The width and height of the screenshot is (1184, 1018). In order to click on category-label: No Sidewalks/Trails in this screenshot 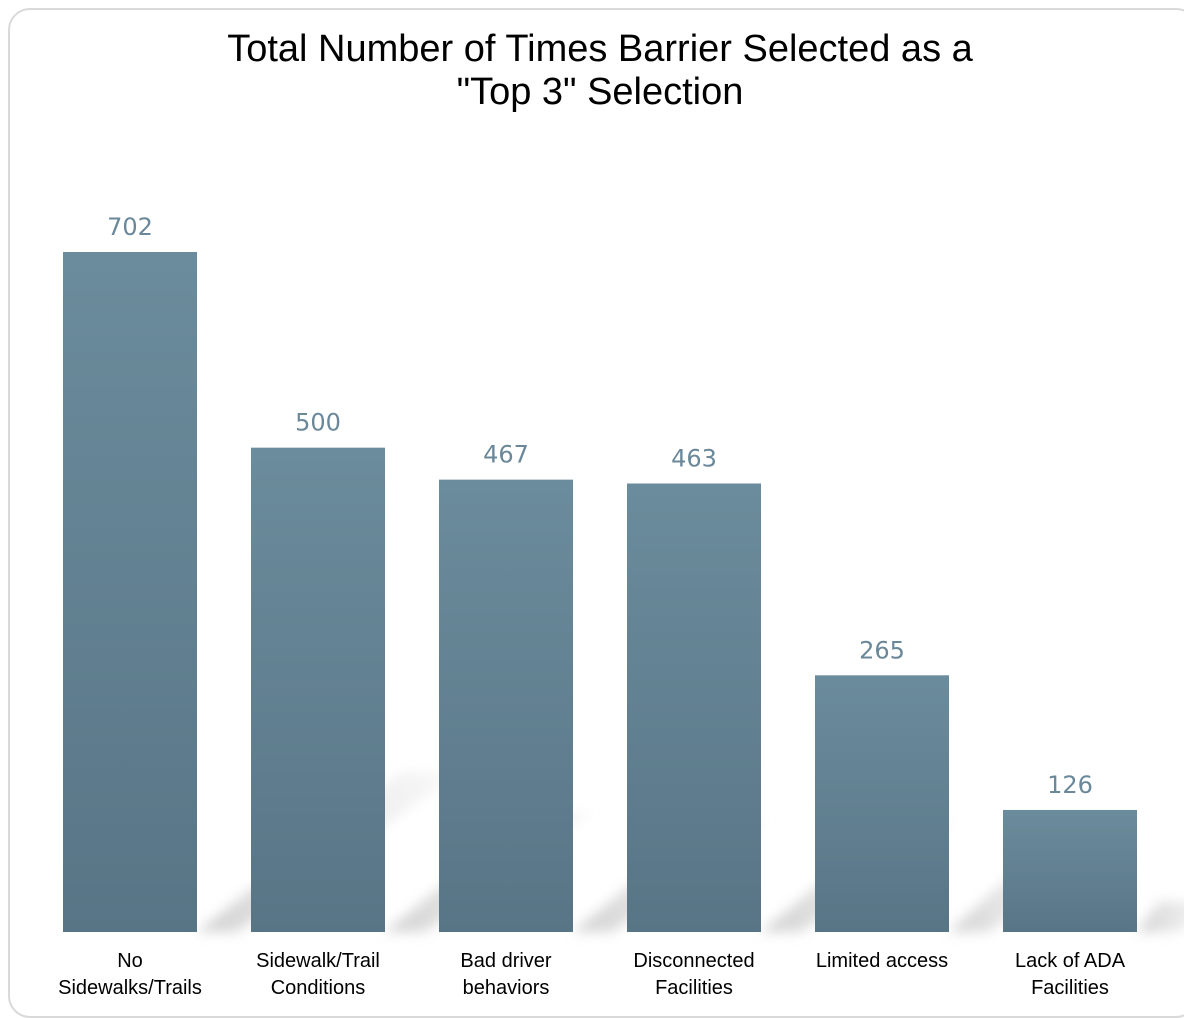, I will do `click(130, 974)`.